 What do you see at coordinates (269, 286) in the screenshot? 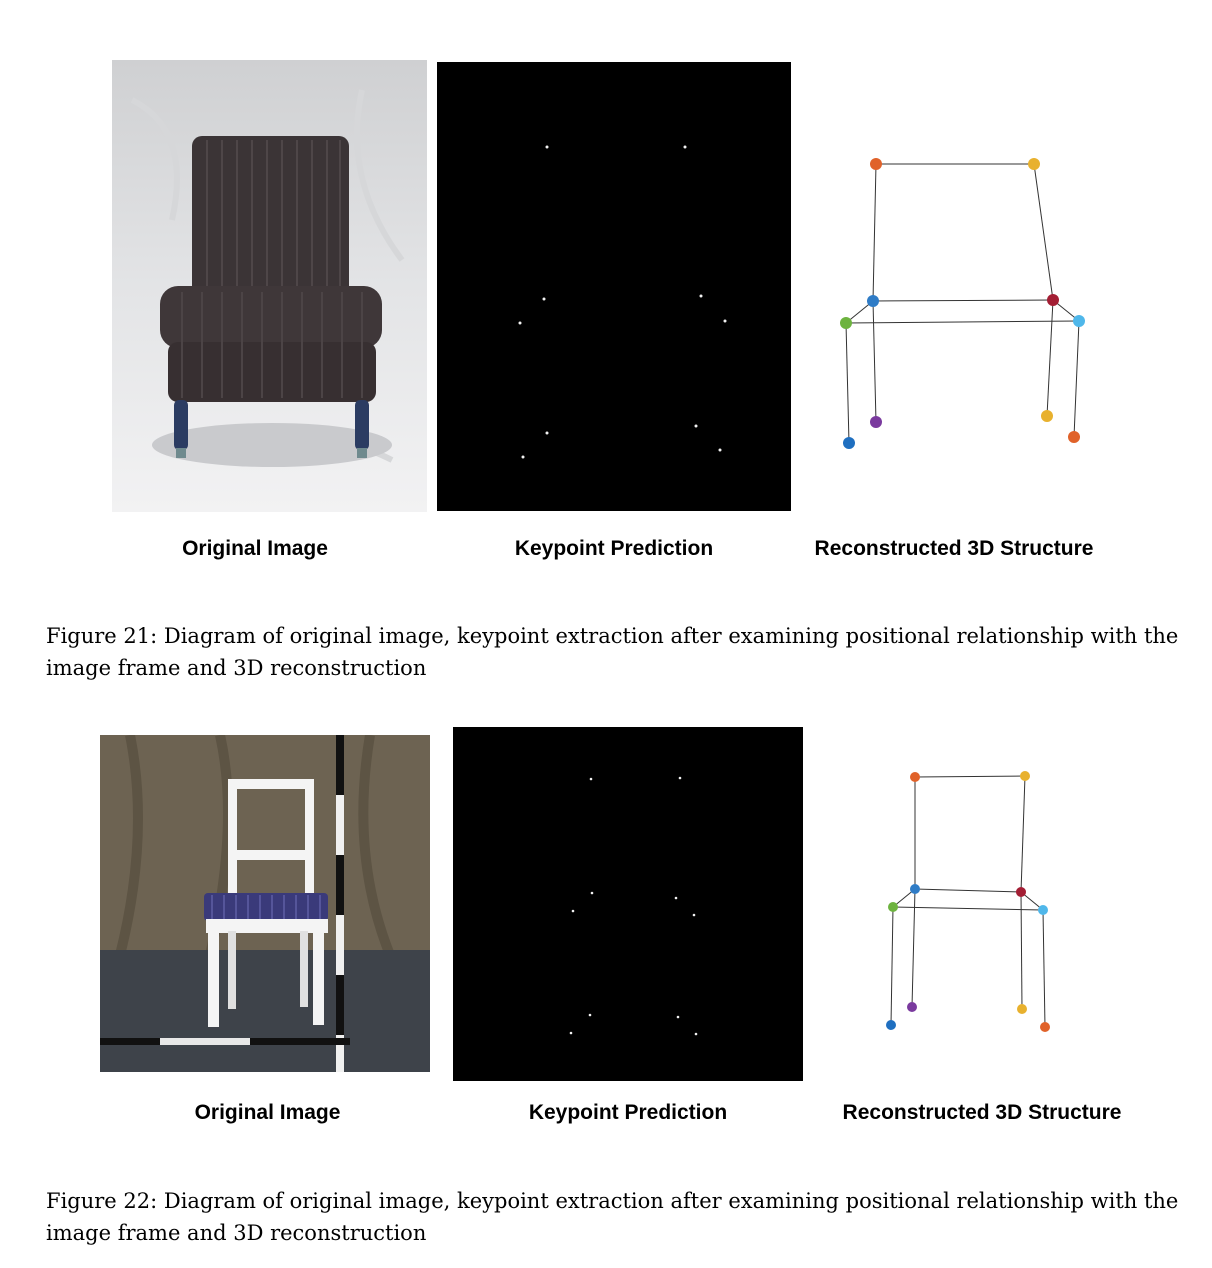
I see `fig21-original-image` at bounding box center [269, 286].